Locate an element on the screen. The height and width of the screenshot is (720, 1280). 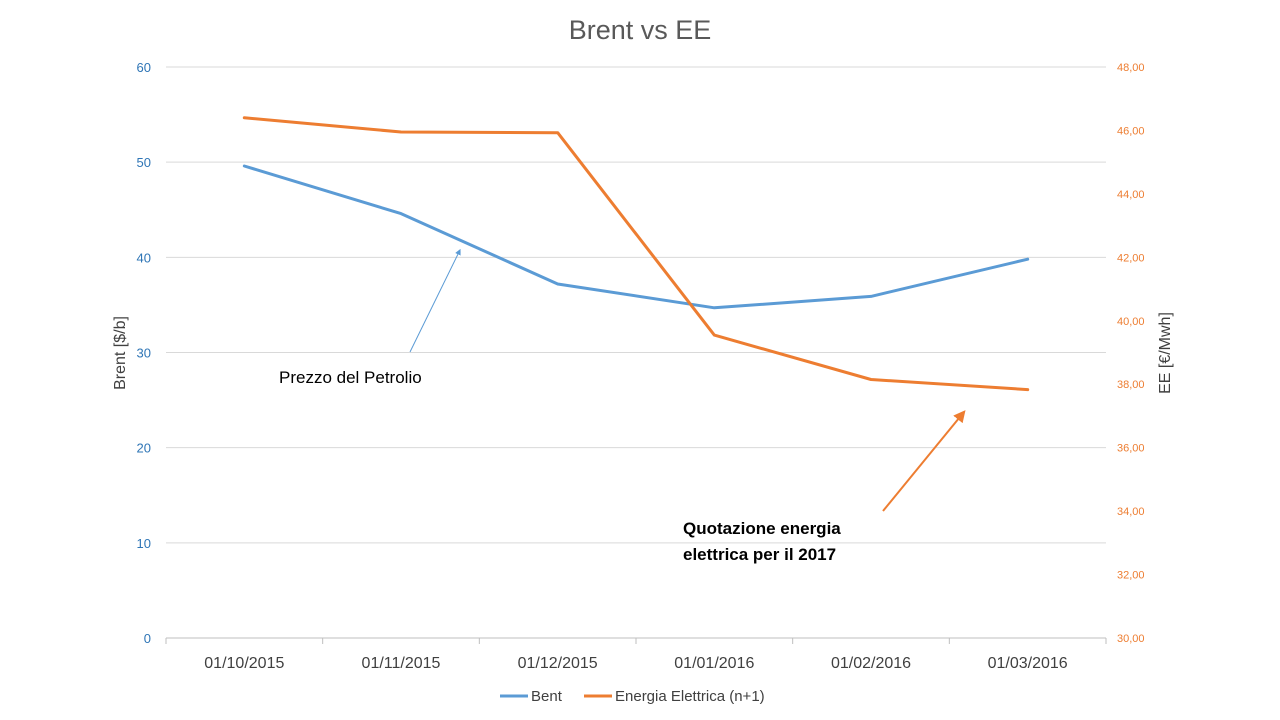
y-axis-left-title: Brent [$/b] is located at coordinates (120, 353).